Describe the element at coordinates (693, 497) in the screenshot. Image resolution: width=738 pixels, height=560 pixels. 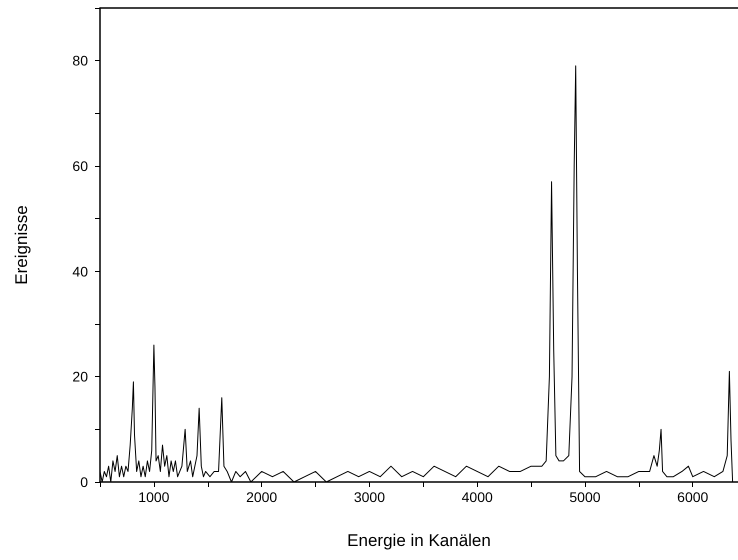
I see `x-tick-label: 6000` at that location.